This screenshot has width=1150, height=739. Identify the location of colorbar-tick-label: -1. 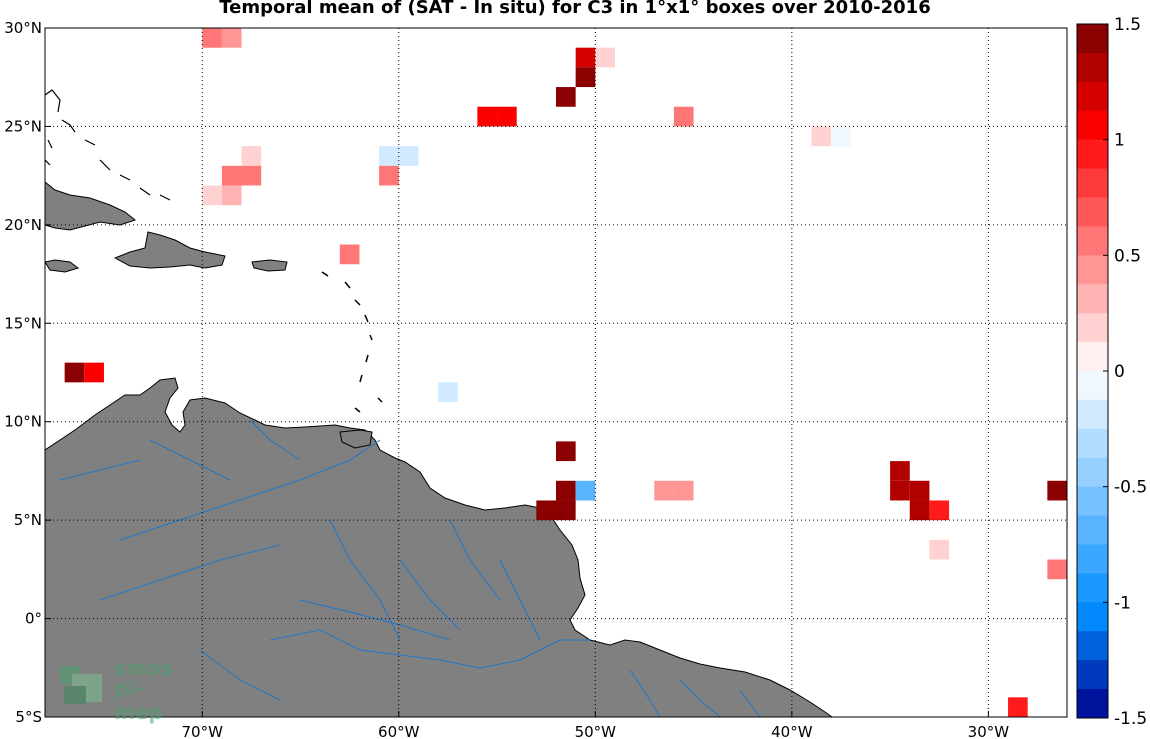
(1122, 603).